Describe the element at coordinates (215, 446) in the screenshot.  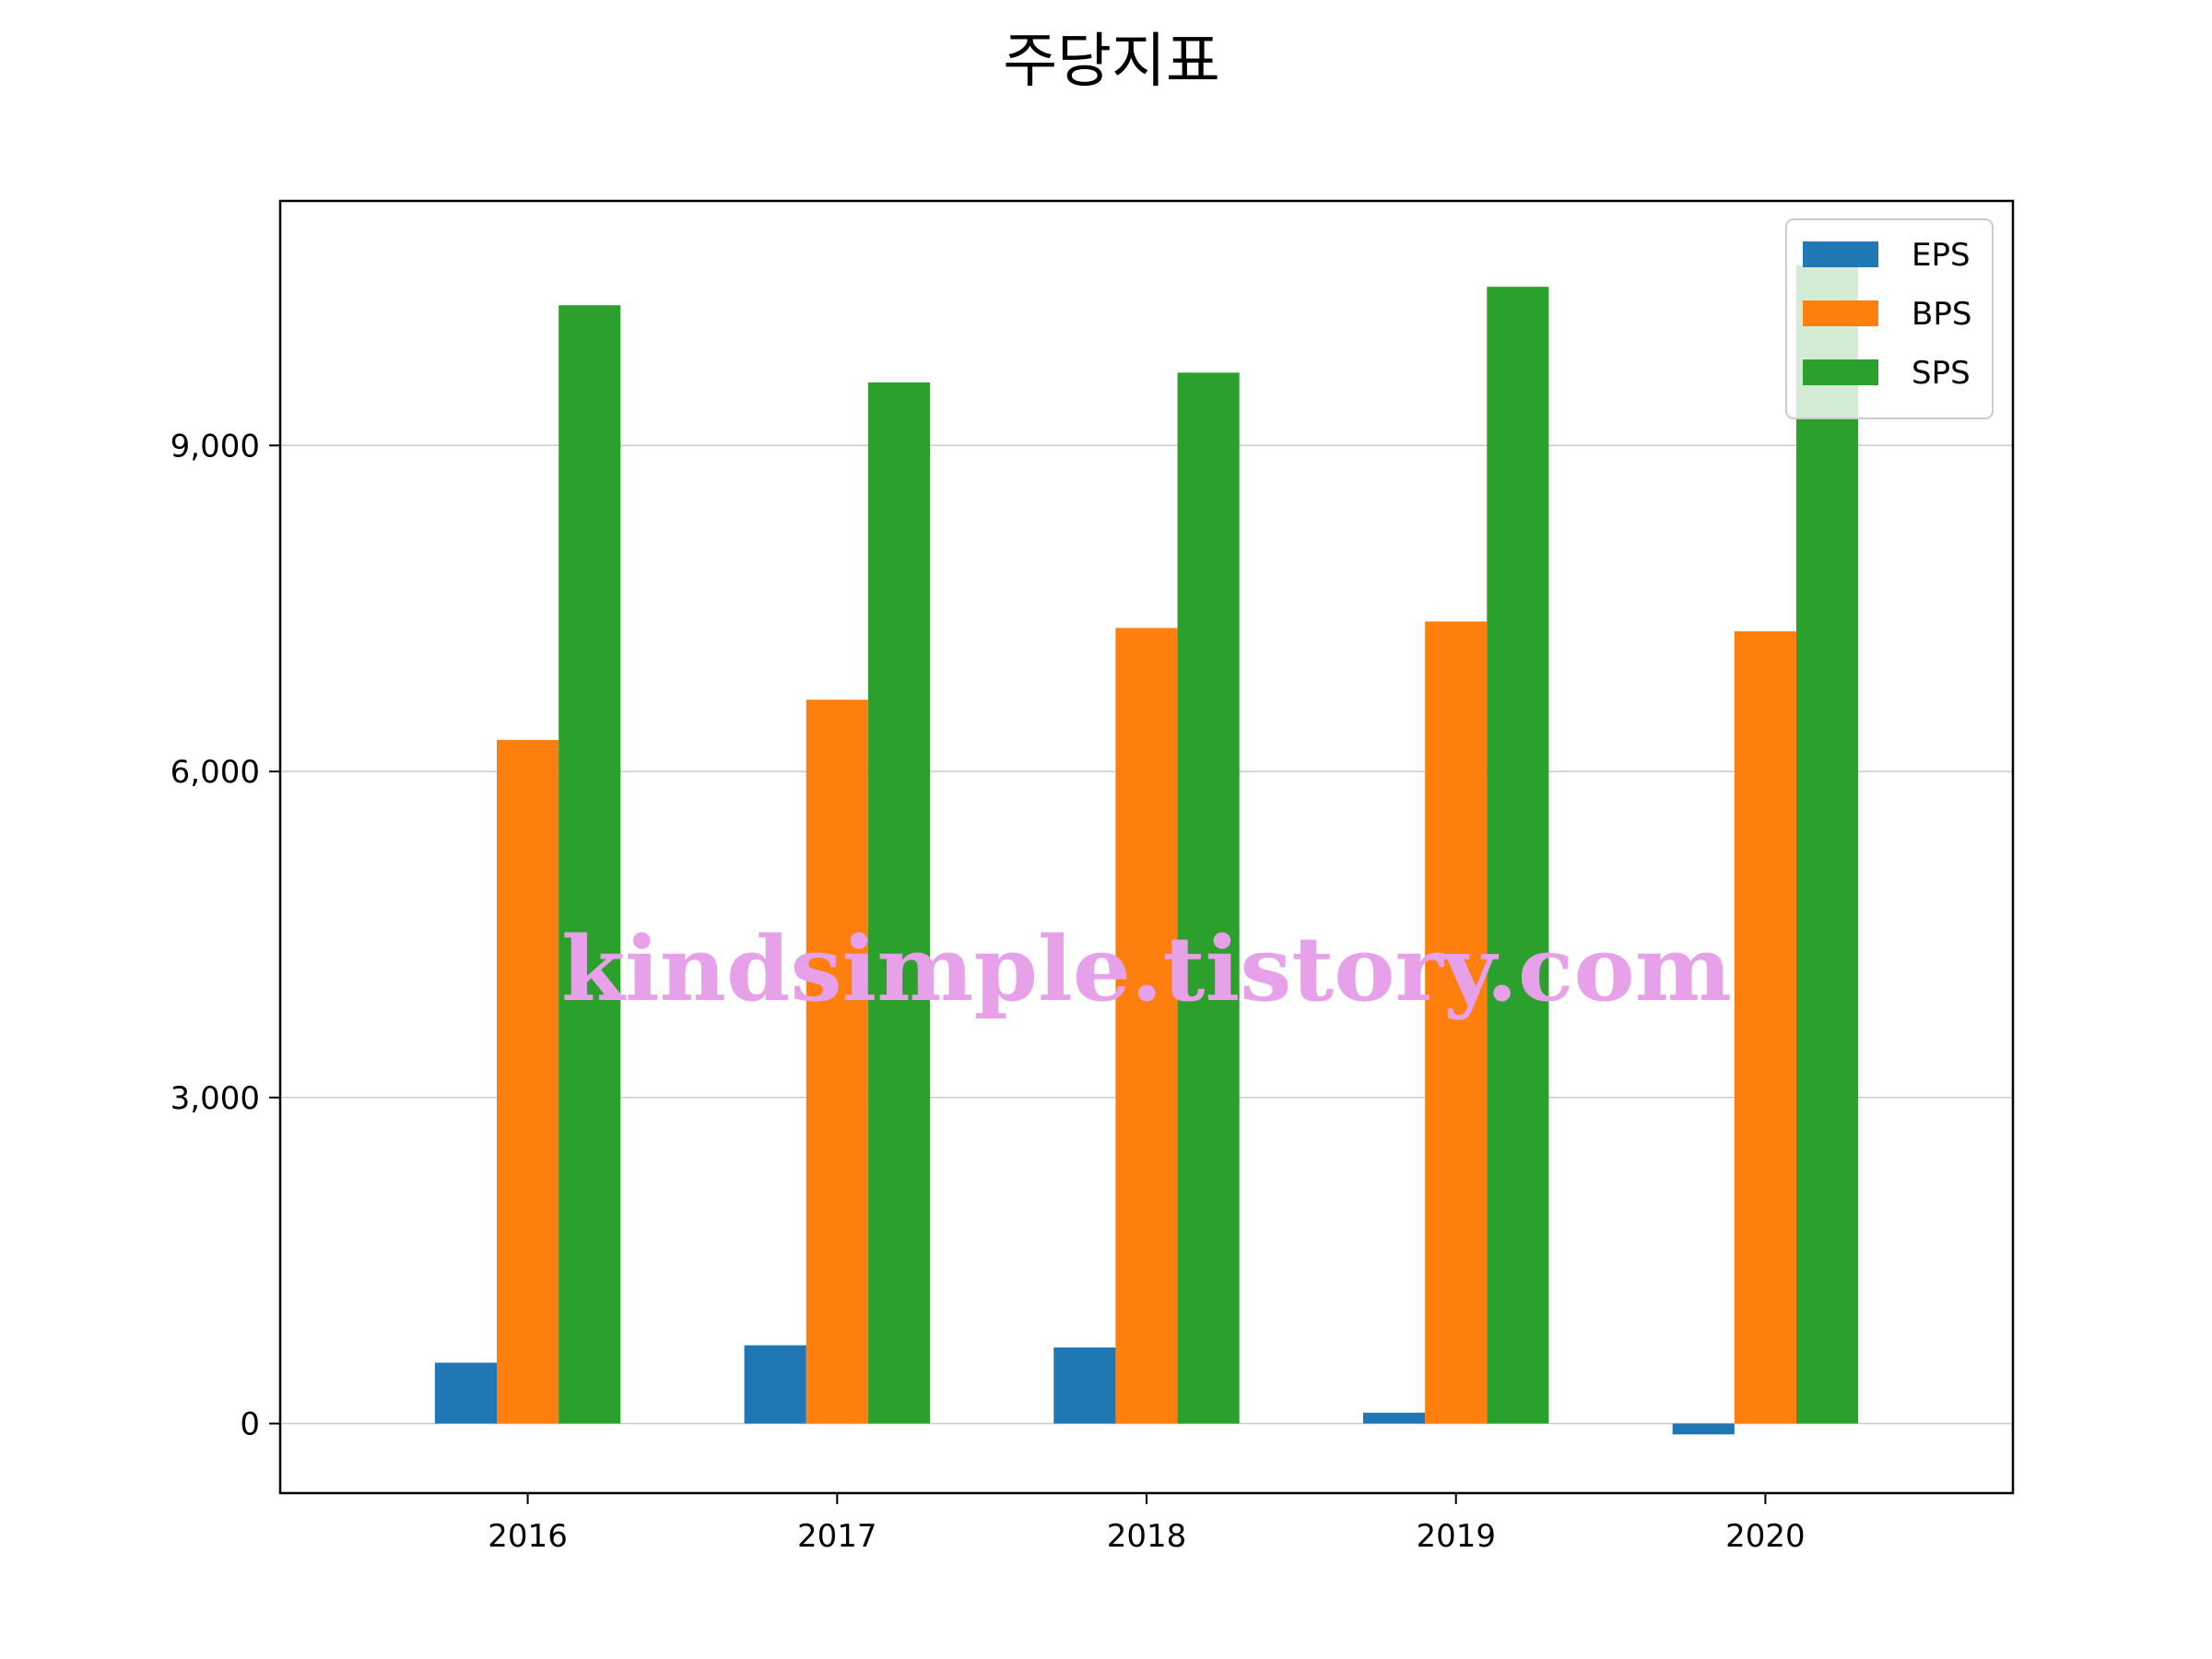
I see `y-tick-label: 9,000` at that location.